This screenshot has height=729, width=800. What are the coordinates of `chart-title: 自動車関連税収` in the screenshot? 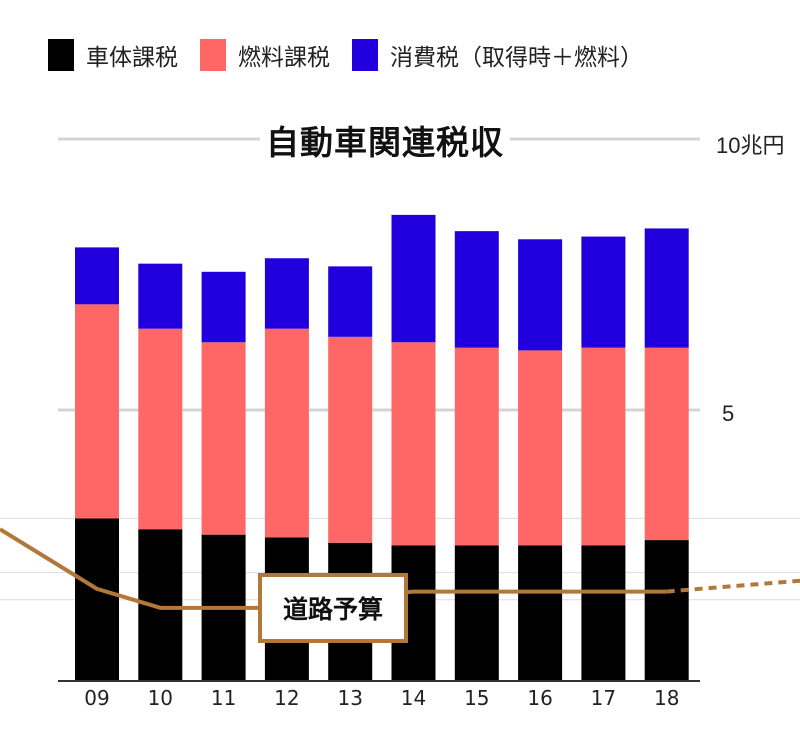 It's located at (385, 140).